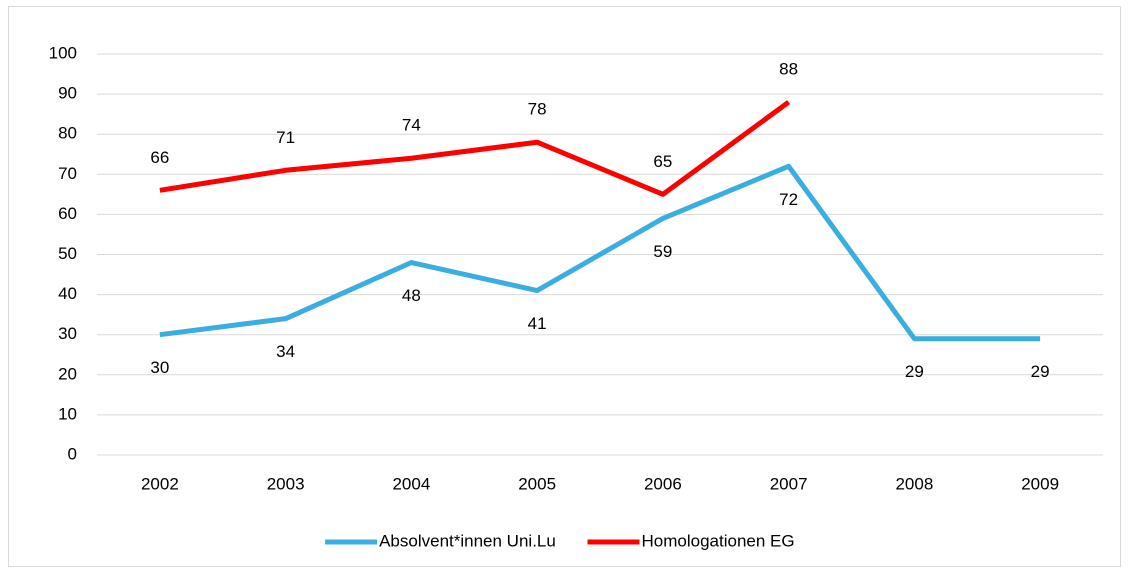 The image size is (1129, 577). Describe the element at coordinates (788, 199) in the screenshot. I see `data-label: 72` at that location.